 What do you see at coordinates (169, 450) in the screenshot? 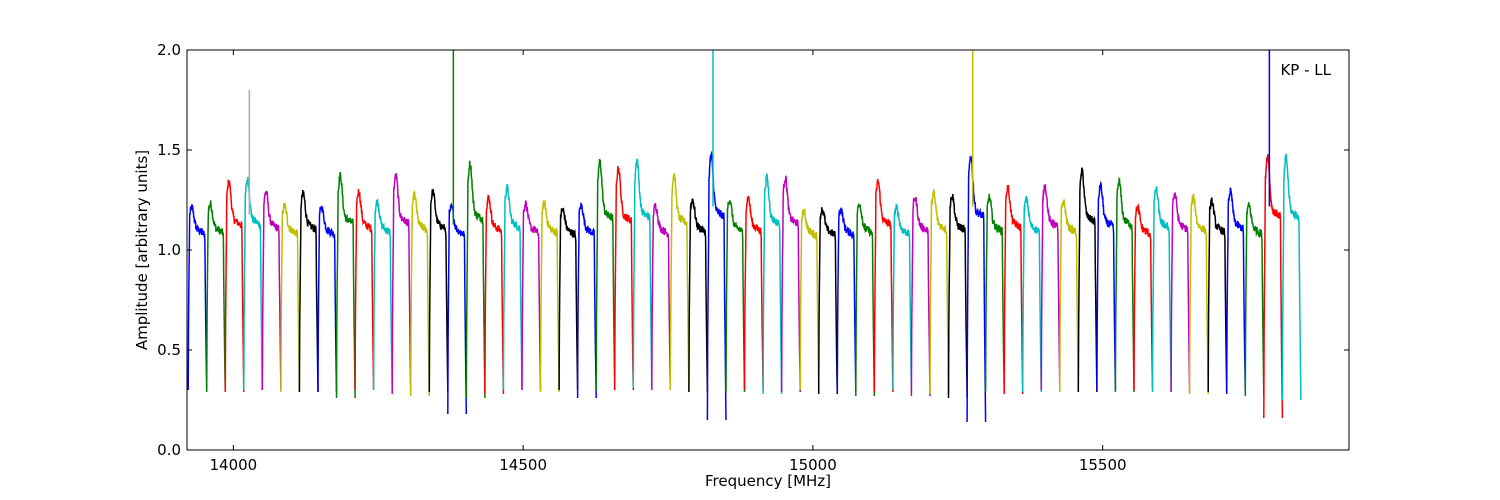
I see `y-tick-label: 0.0` at bounding box center [169, 450].